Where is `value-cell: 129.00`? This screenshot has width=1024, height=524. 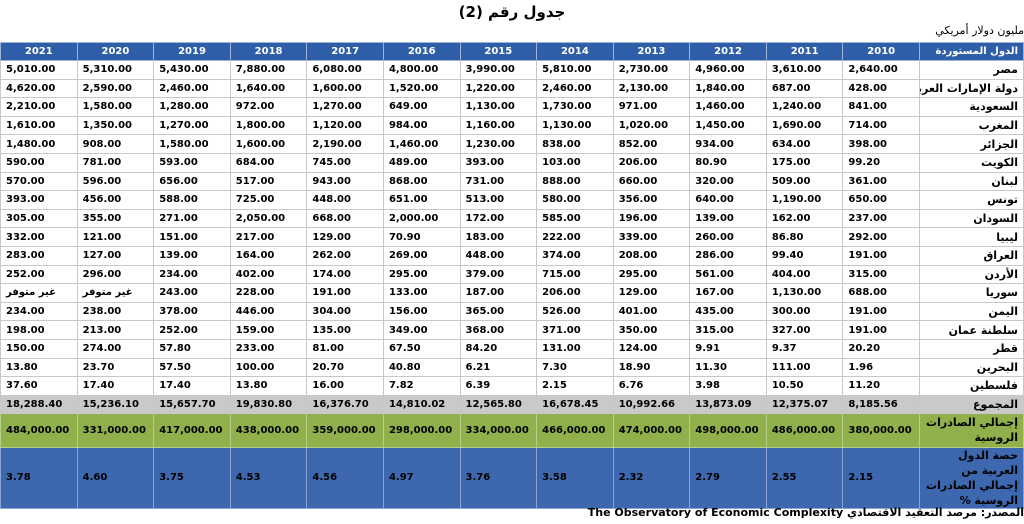 value-cell: 129.00 is located at coordinates (345, 237).